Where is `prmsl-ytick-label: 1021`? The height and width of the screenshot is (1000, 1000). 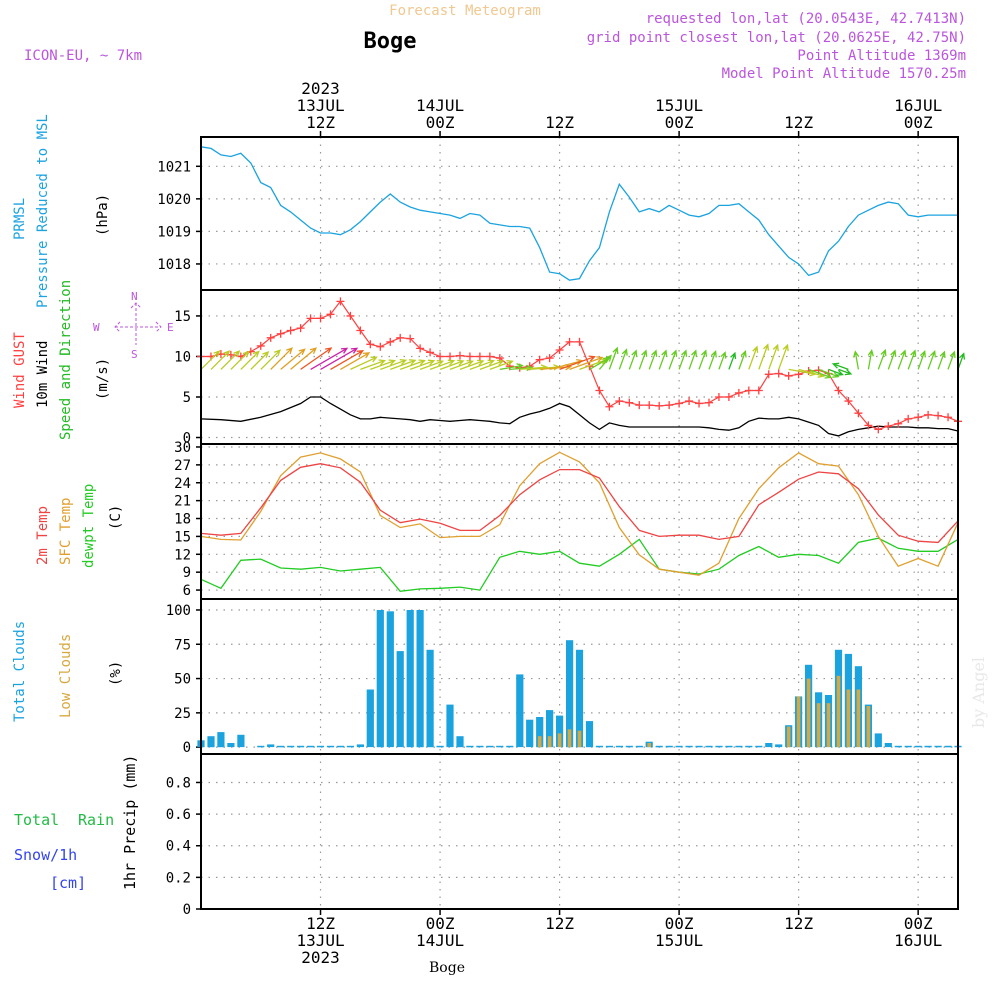
prmsl-ytick-label: 1021 is located at coordinates (174, 167).